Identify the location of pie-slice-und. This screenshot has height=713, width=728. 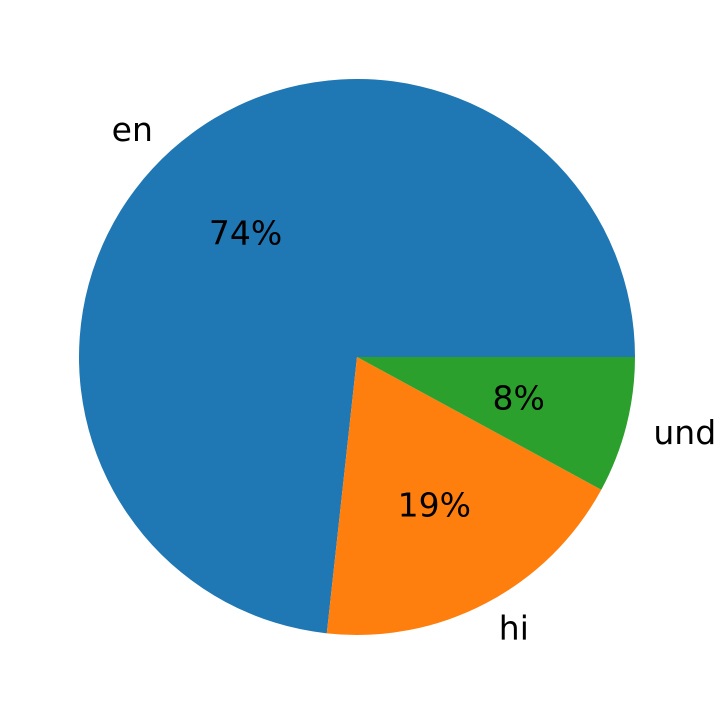
(496, 423).